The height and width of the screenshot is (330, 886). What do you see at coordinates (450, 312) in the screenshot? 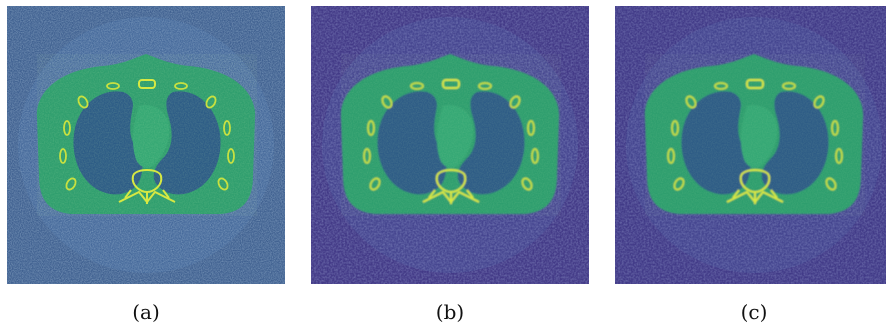
I see `caption-b: (b)` at bounding box center [450, 312].